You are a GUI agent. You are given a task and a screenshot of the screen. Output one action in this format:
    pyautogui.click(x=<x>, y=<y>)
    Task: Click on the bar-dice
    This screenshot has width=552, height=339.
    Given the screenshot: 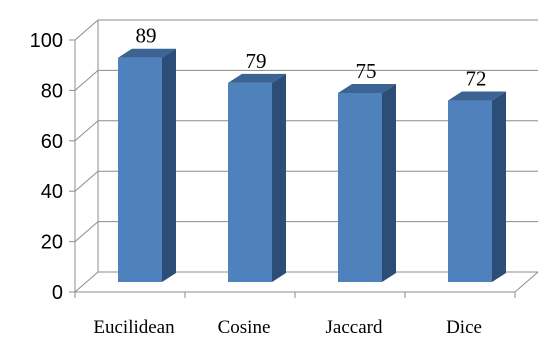 What is the action you would take?
    pyautogui.click(x=477, y=186)
    